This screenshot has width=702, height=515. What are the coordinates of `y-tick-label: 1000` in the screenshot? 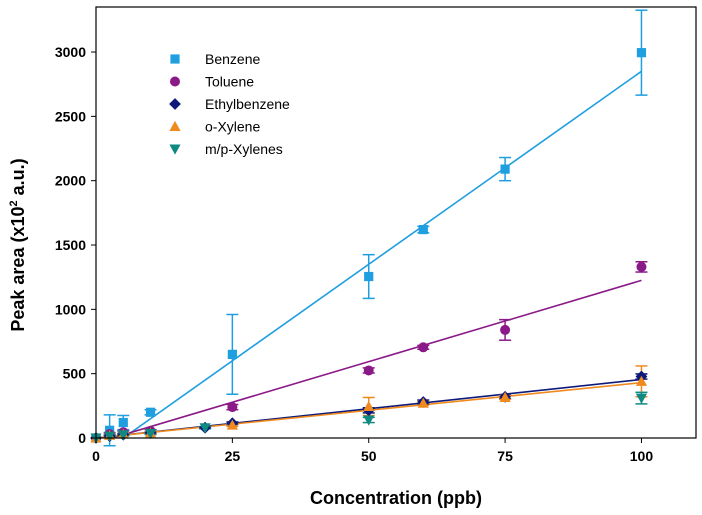 It's located at (70, 309).